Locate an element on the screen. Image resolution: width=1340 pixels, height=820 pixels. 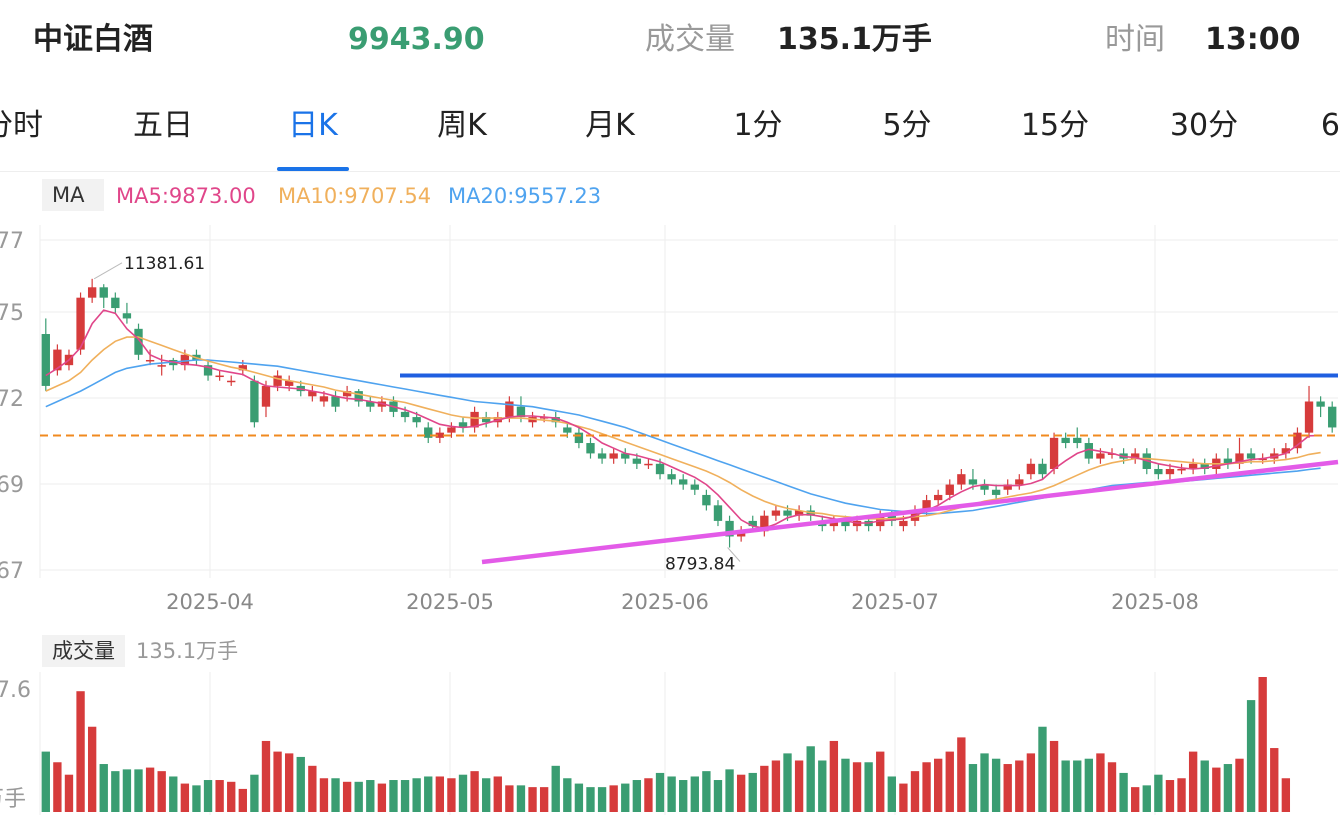
volume-label: 成交量 is located at coordinates (690, 39).